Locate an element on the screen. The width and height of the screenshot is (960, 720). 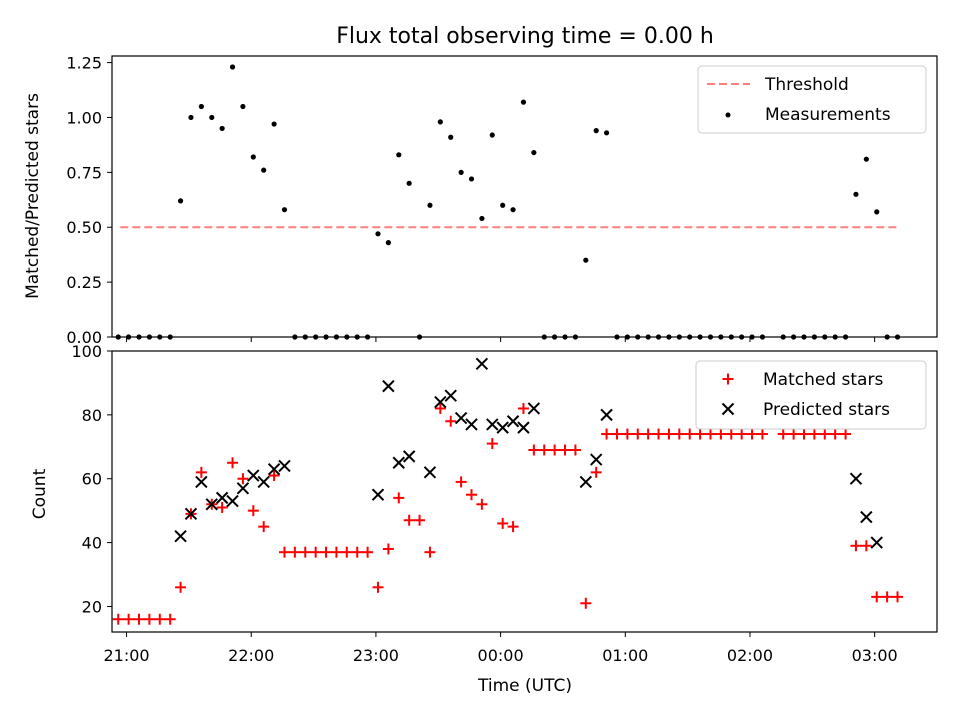
count-x-axis: 21:00 22:00 23:00 00:00 01:00 02:00 03:00 is located at coordinates (500, 648).